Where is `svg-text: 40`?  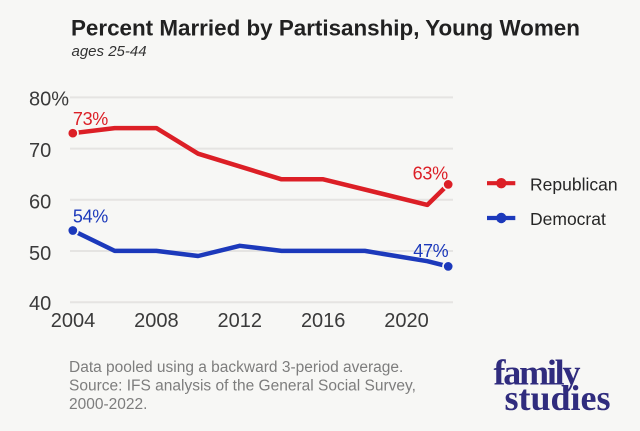 svg-text: 40 is located at coordinates (40, 304).